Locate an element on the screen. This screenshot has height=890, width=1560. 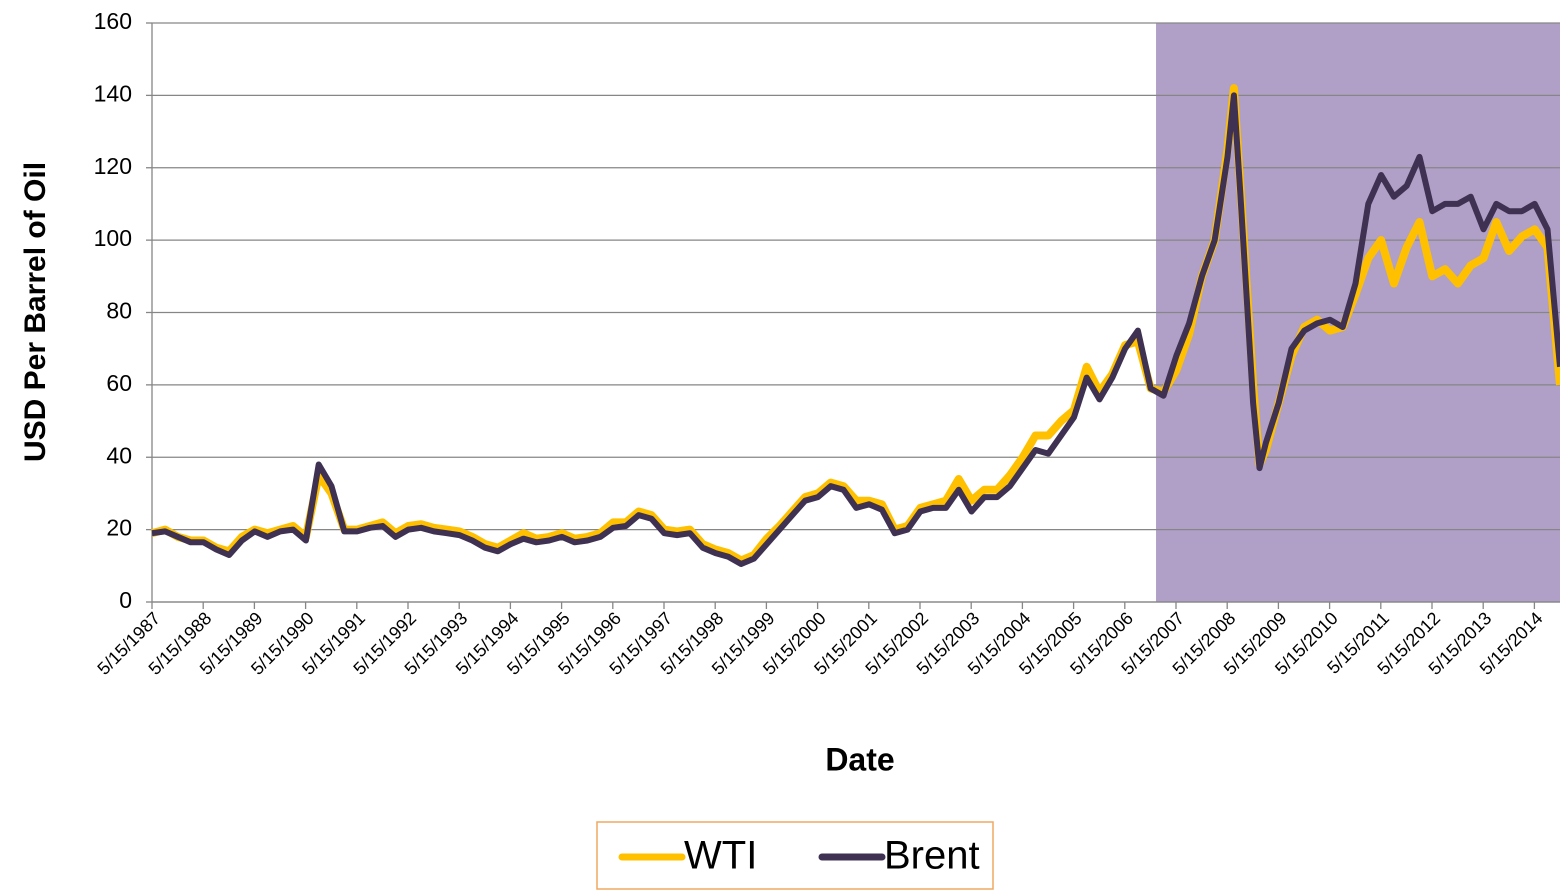
legend-label: Brent is located at coordinates (932, 856).